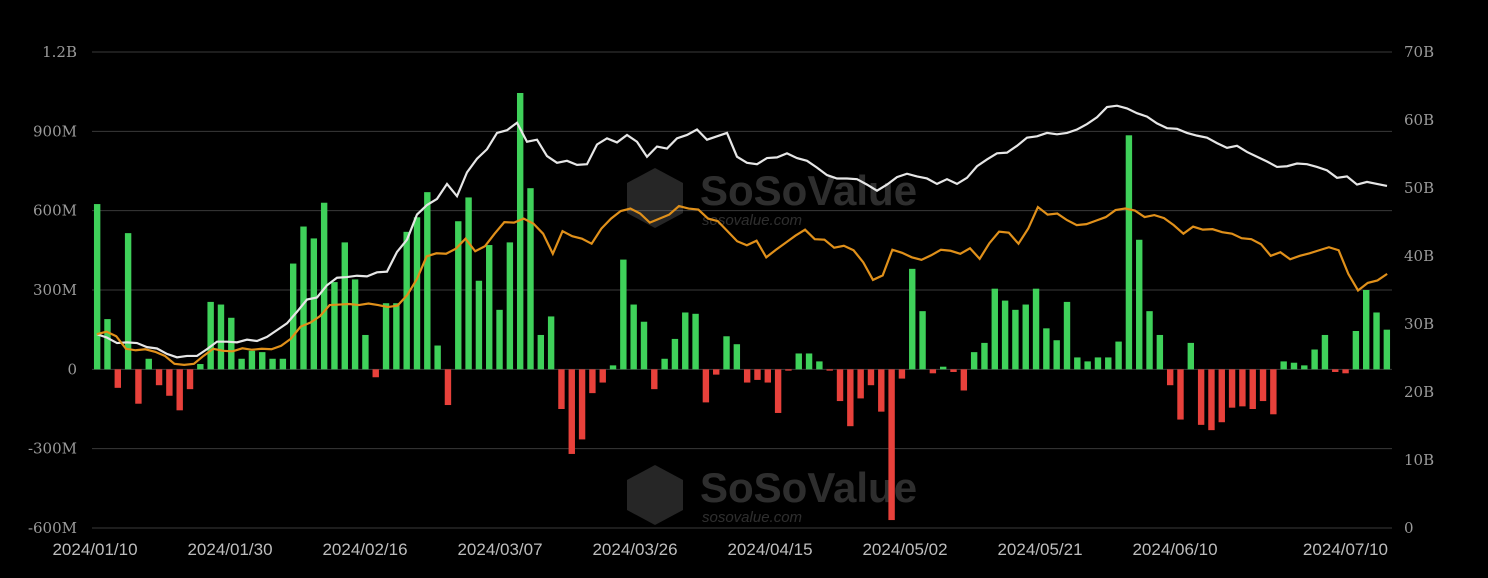  What do you see at coordinates (72, 369) in the screenshot?
I see `left-axis-tick-label: 0` at bounding box center [72, 369].